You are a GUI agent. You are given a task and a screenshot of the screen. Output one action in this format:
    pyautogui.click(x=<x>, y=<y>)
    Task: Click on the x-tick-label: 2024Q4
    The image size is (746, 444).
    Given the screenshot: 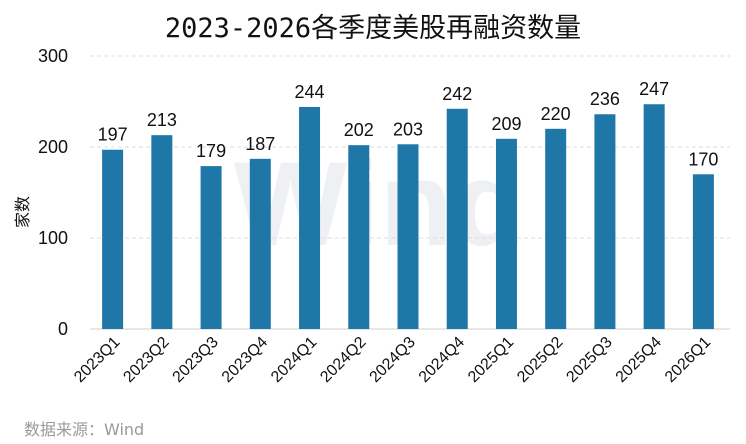 What is the action you would take?
    pyautogui.click(x=442, y=360)
    